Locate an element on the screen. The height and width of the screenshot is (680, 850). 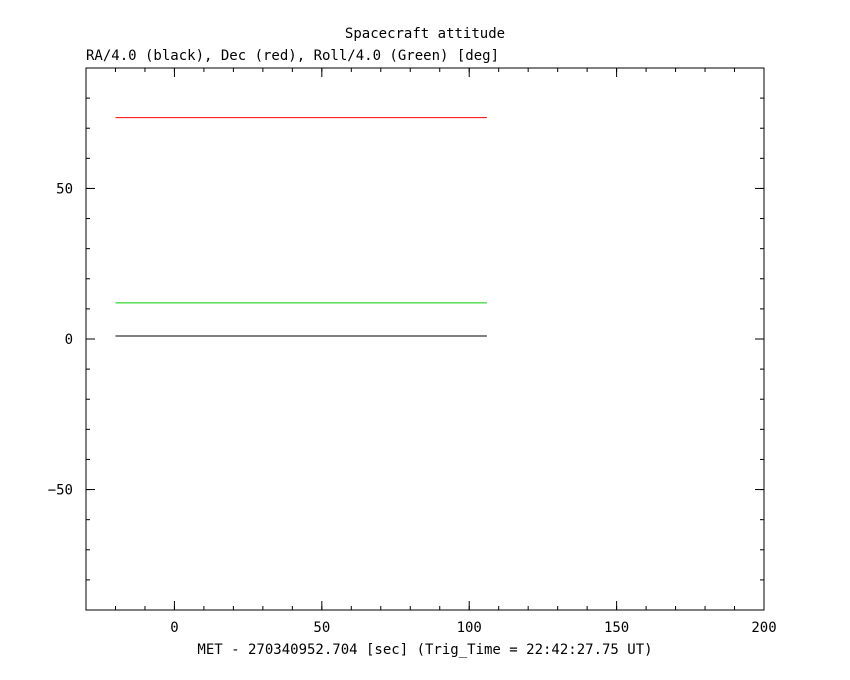
y-tick-label: 50 is located at coordinates (64, 189).